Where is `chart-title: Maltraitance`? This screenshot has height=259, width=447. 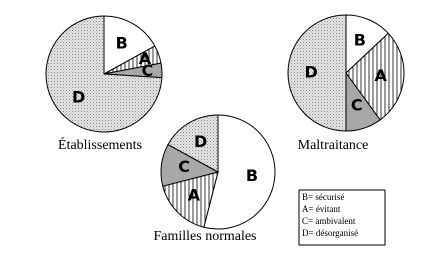
chart-title: Maltraitance is located at coordinates (333, 145).